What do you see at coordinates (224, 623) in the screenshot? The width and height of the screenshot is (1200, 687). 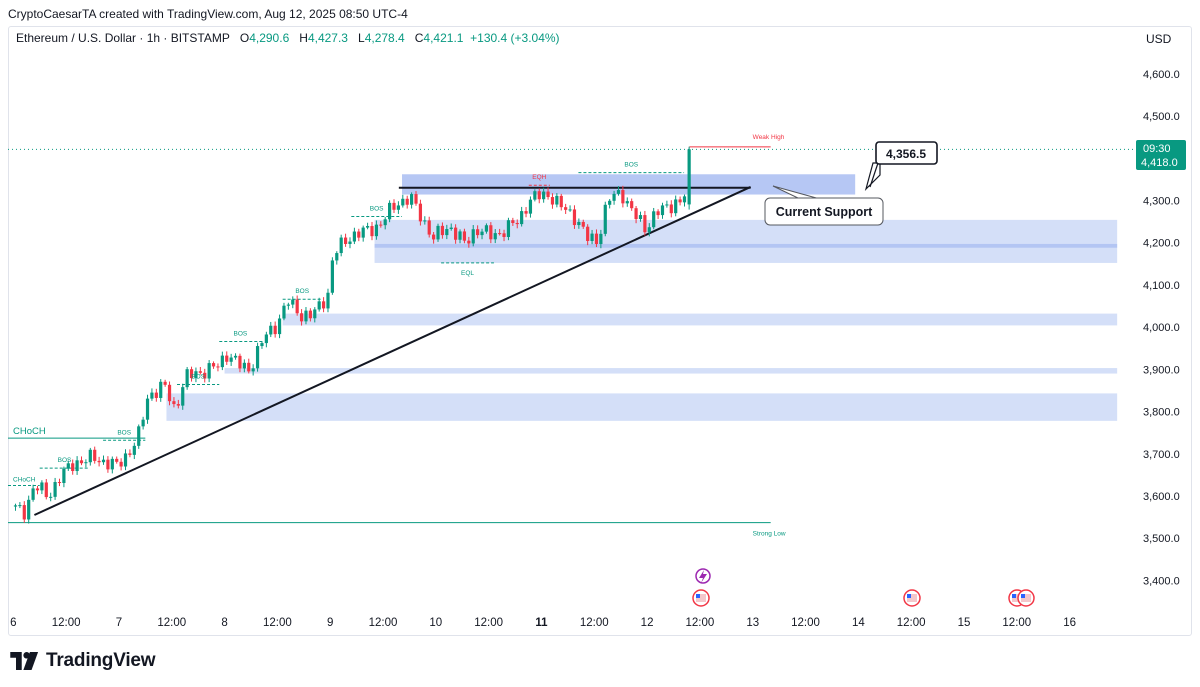 I see `x-tick-label: 8` at bounding box center [224, 623].